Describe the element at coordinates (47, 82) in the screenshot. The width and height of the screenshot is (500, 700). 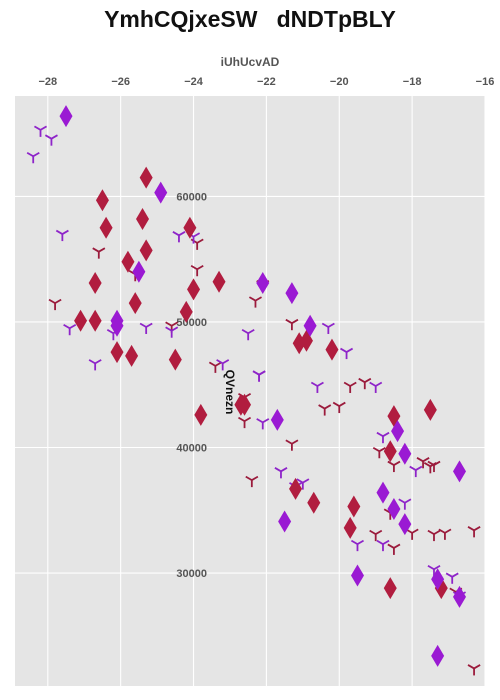
I see `x-tick-label: −28` at that location.